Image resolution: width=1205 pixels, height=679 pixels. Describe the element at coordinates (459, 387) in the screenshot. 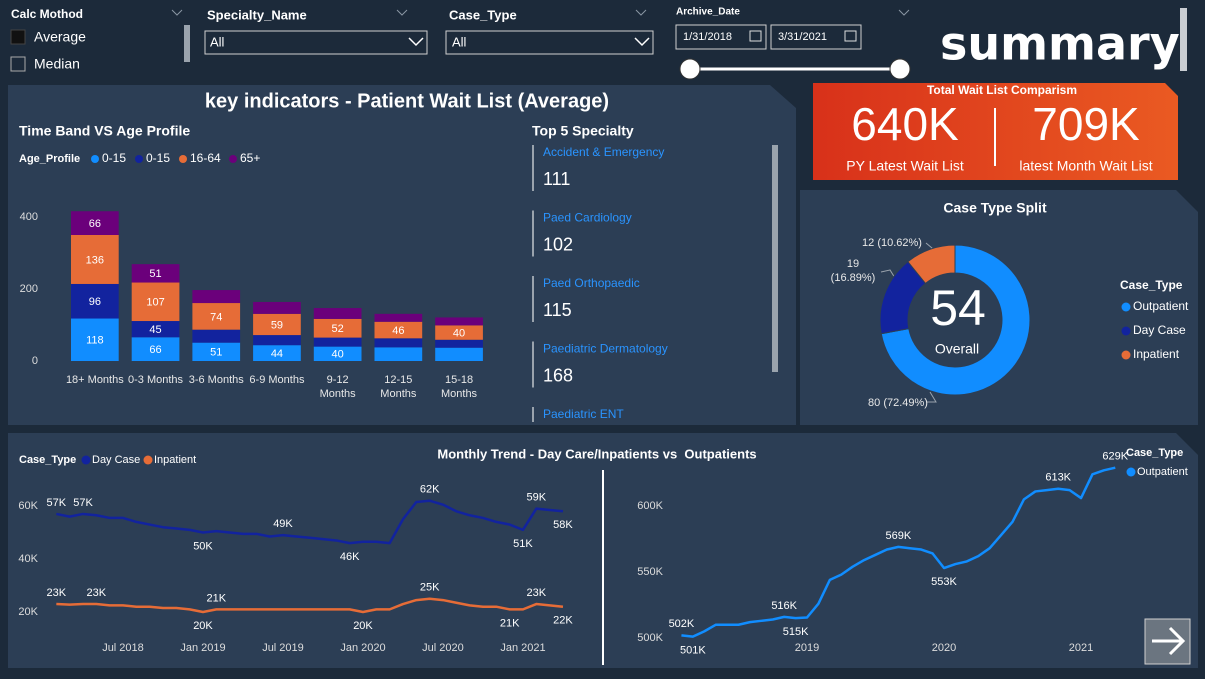

I see `x-tick-label: 15-18 Months` at that location.